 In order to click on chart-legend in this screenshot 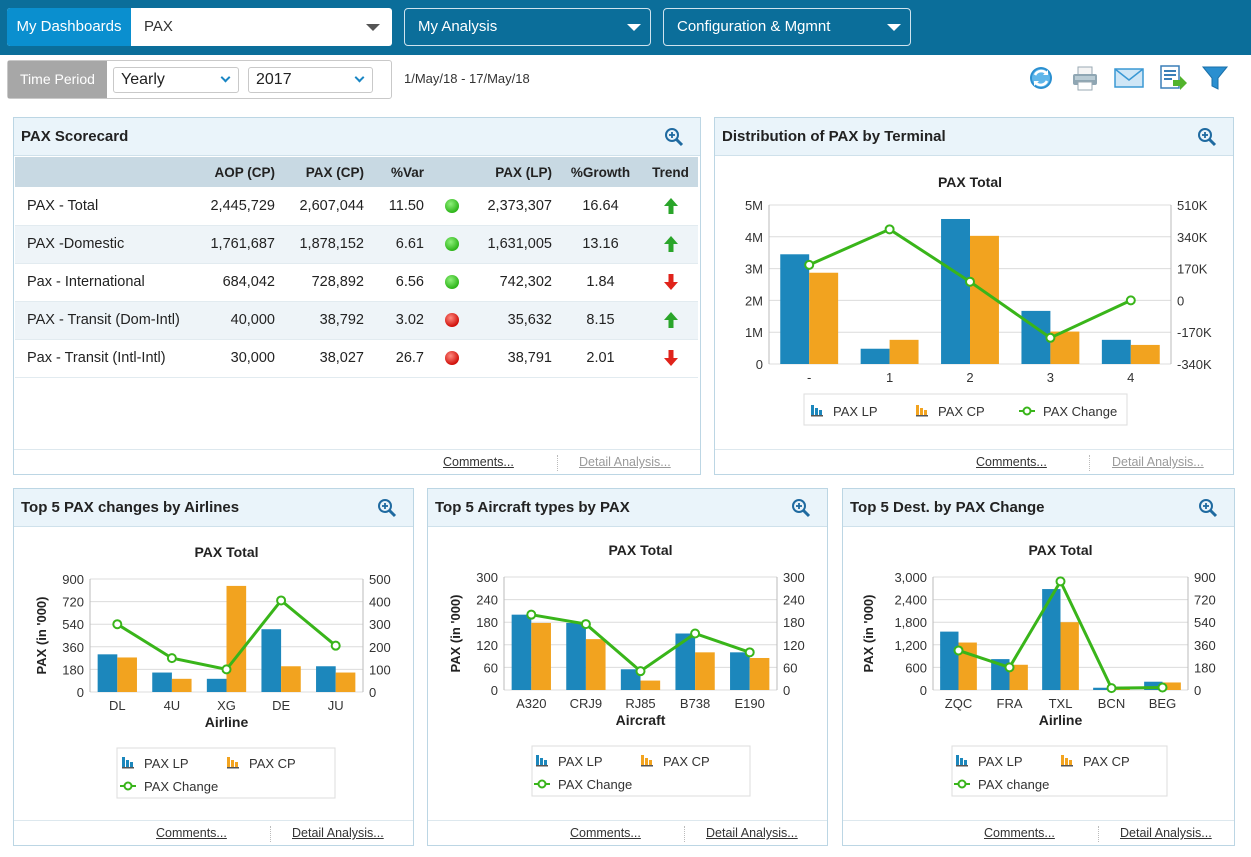, I will do `click(226, 773)`.